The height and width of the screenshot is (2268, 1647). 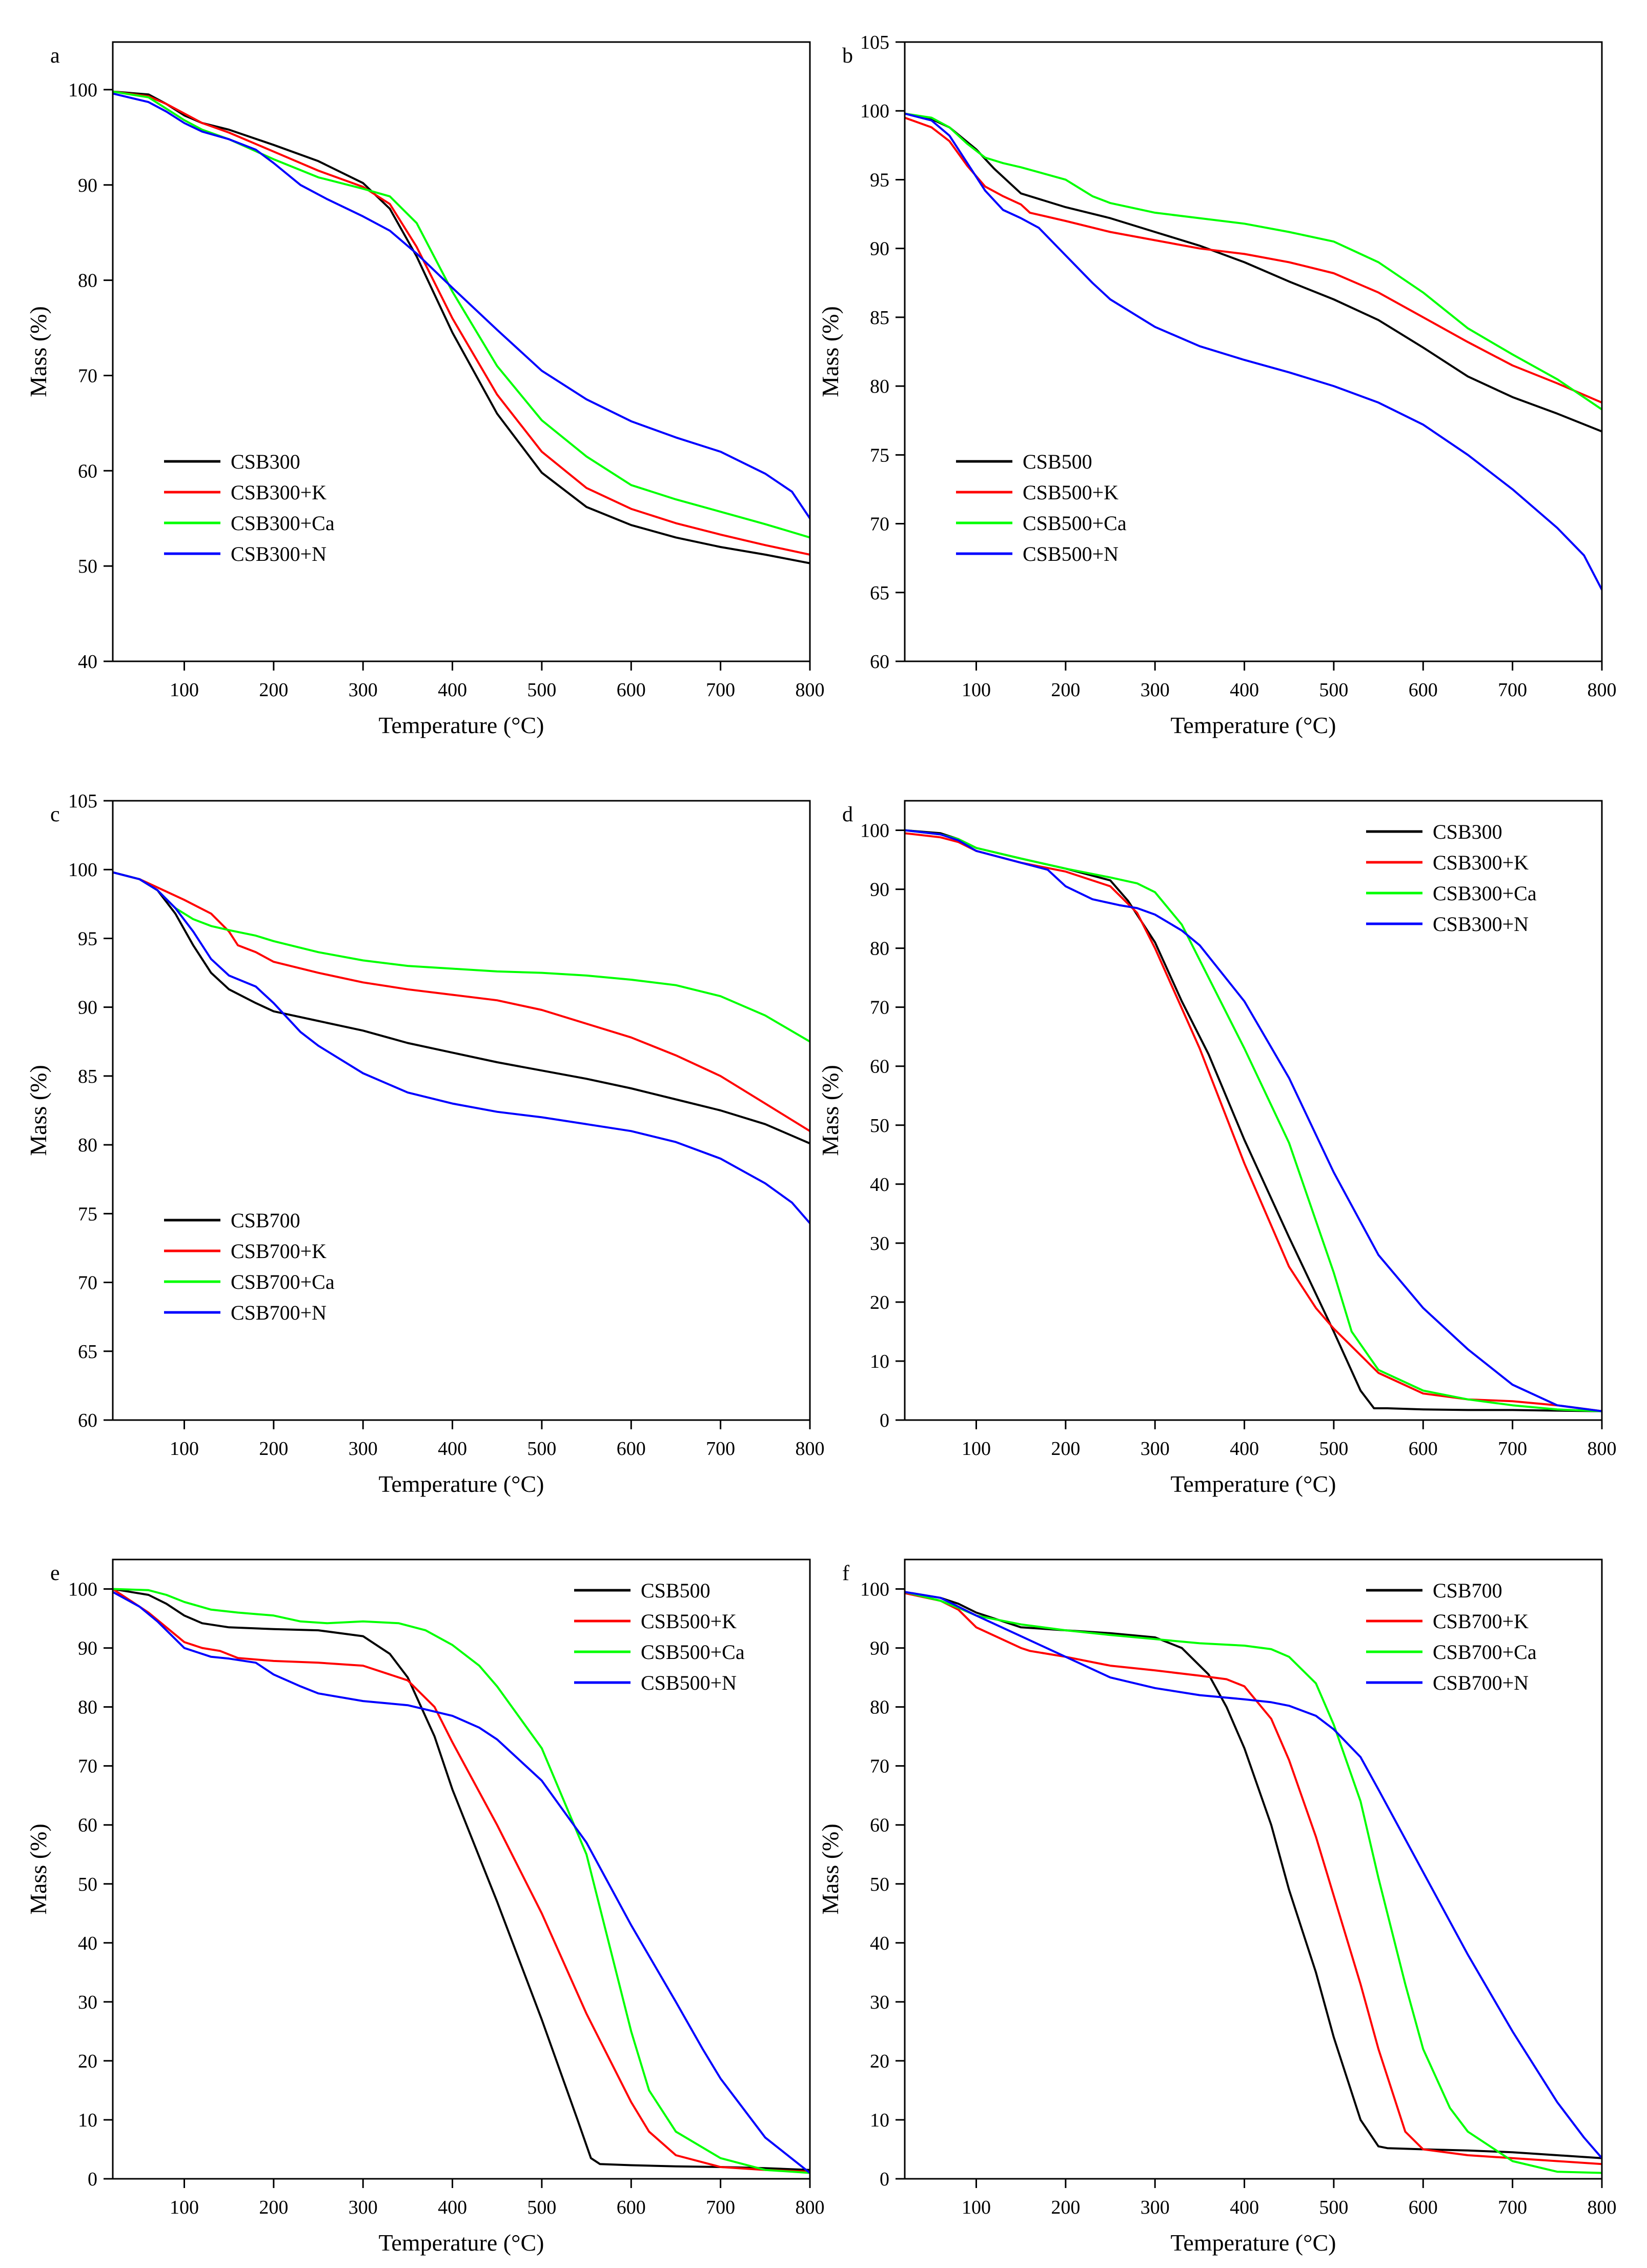 What do you see at coordinates (461, 1001) in the screenshot?
I see `series-line-csb700-plus-k` at bounding box center [461, 1001].